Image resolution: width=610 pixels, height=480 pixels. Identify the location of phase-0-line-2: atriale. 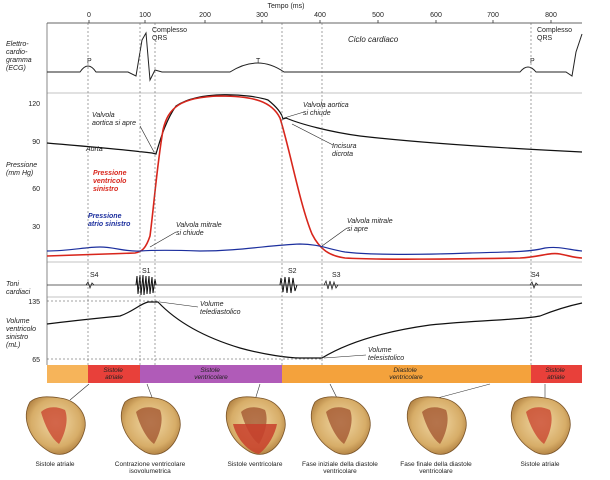
(114, 377).